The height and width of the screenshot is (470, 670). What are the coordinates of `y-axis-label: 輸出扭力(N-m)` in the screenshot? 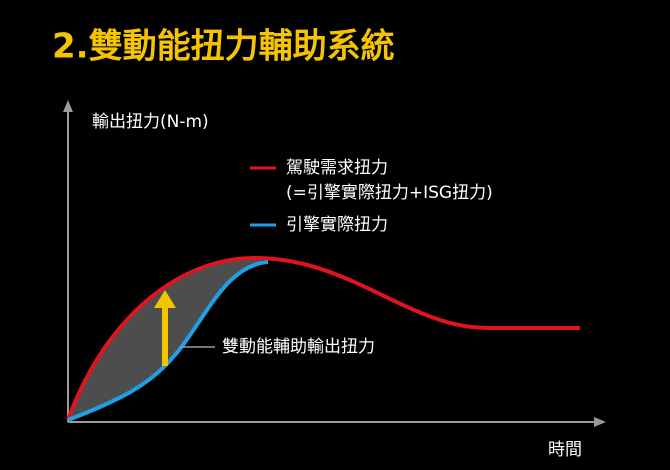 It's located at (150, 122).